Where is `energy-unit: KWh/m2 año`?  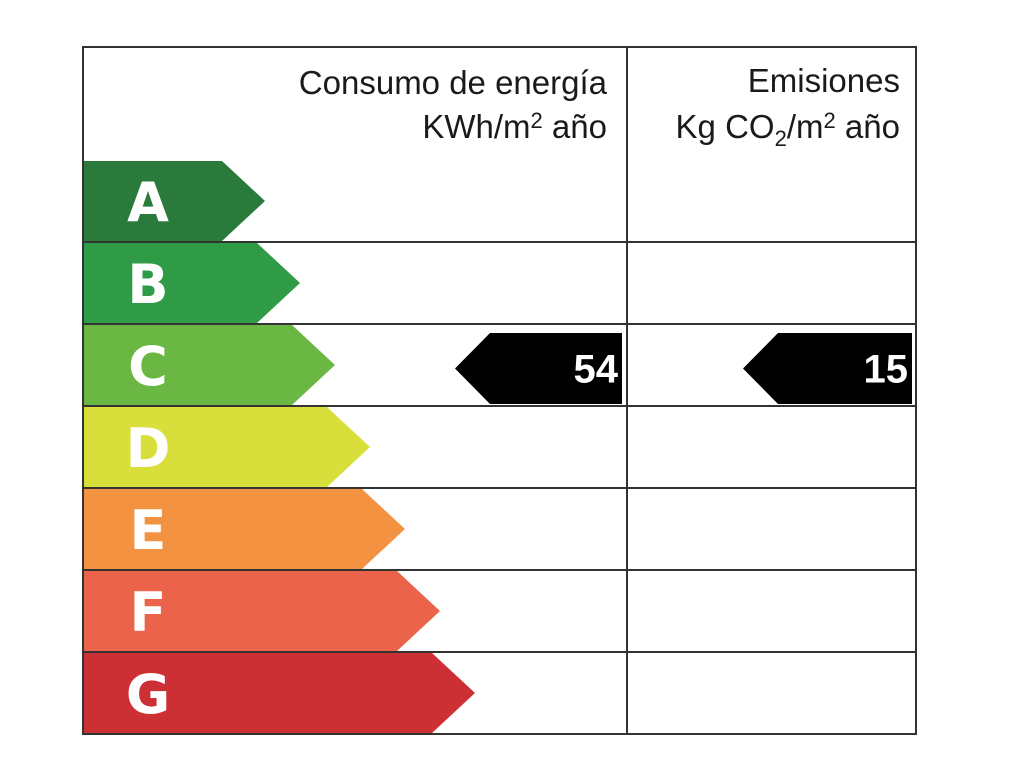 energy-unit: KWh/m2 año is located at coordinates (514, 126).